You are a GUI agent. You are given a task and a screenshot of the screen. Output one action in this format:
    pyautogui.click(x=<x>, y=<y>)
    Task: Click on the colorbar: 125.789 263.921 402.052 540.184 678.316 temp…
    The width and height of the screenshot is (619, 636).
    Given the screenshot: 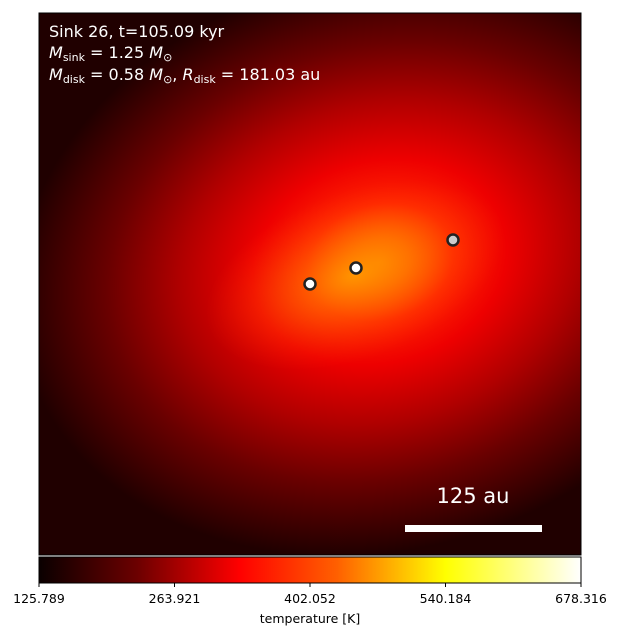 What is the action you would take?
    pyautogui.click(x=310, y=591)
    